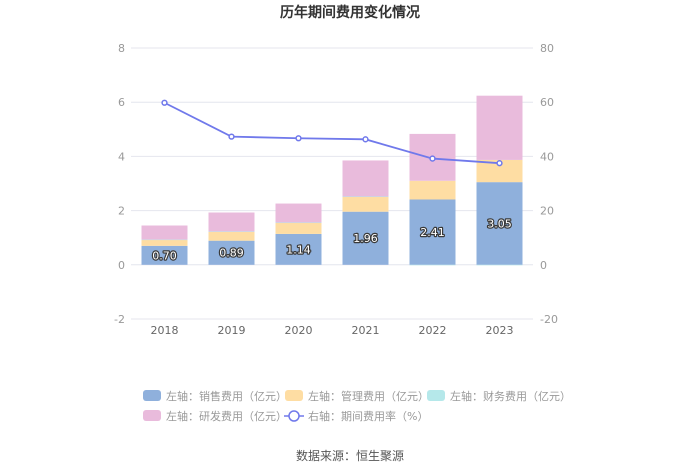  Describe the element at coordinates (499, 163) in the screenshot. I see `rate-point-2023` at that location.